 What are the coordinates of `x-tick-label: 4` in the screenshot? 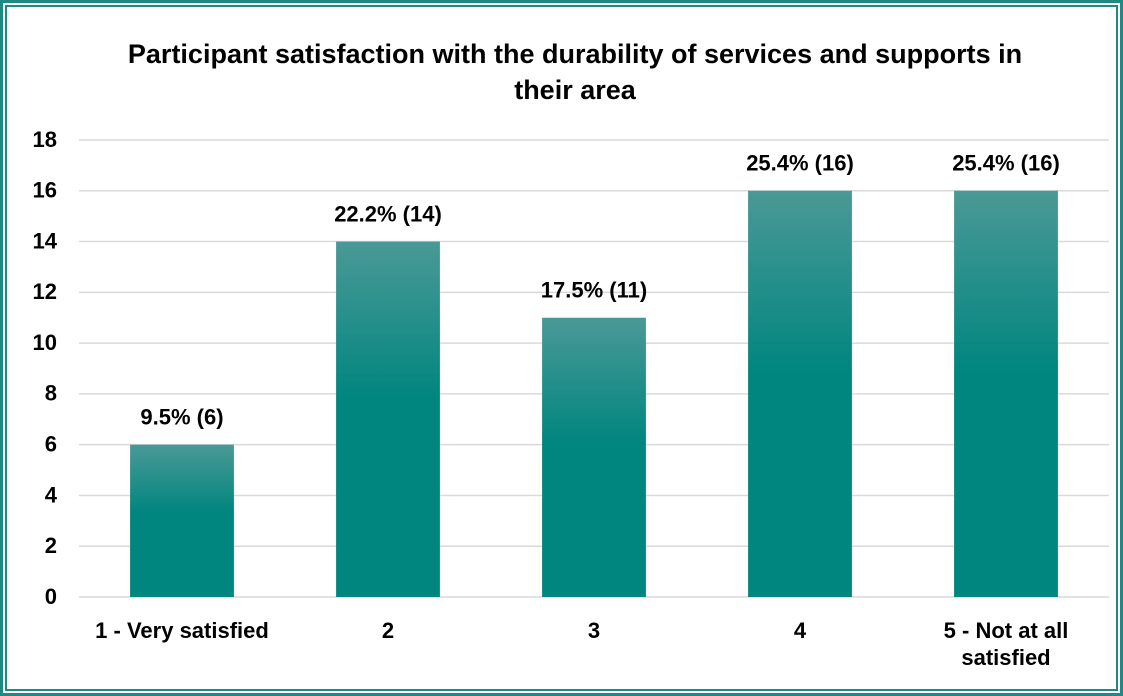 It's located at (800, 630).